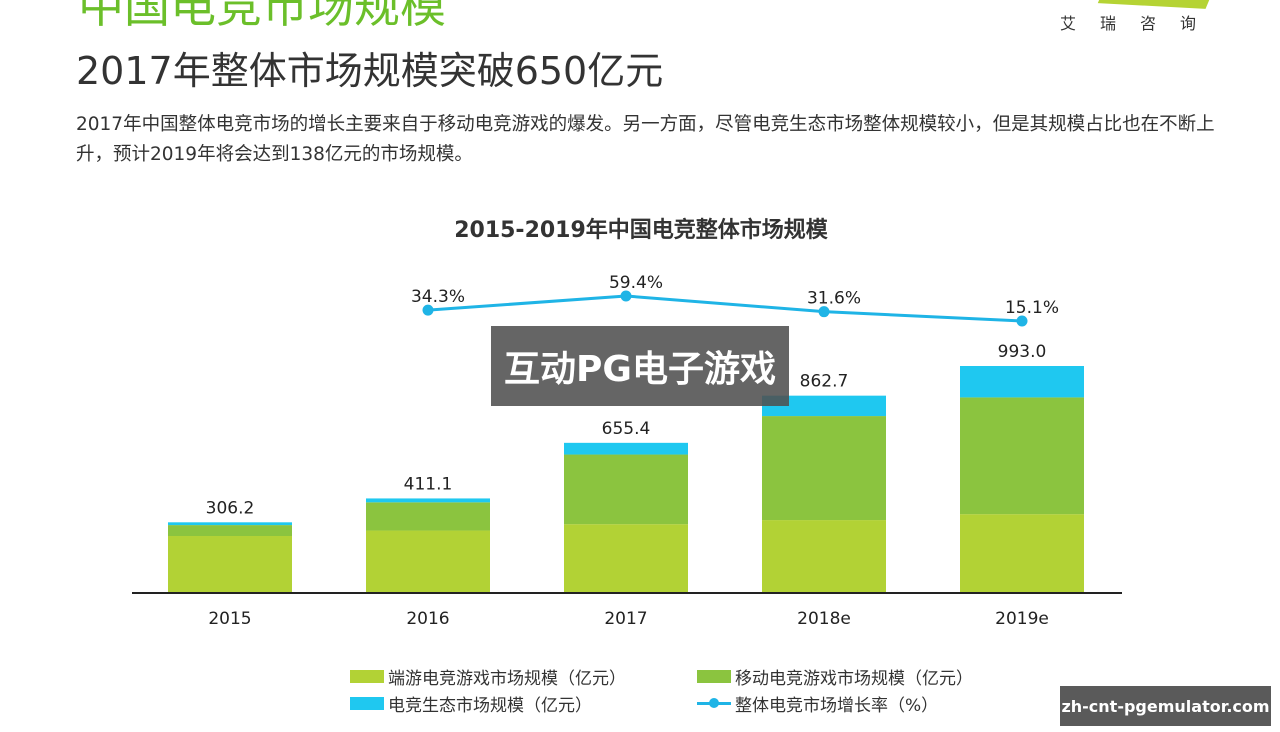  What do you see at coordinates (1022, 619) in the screenshot?
I see `x-tick-label: 2019e` at bounding box center [1022, 619].